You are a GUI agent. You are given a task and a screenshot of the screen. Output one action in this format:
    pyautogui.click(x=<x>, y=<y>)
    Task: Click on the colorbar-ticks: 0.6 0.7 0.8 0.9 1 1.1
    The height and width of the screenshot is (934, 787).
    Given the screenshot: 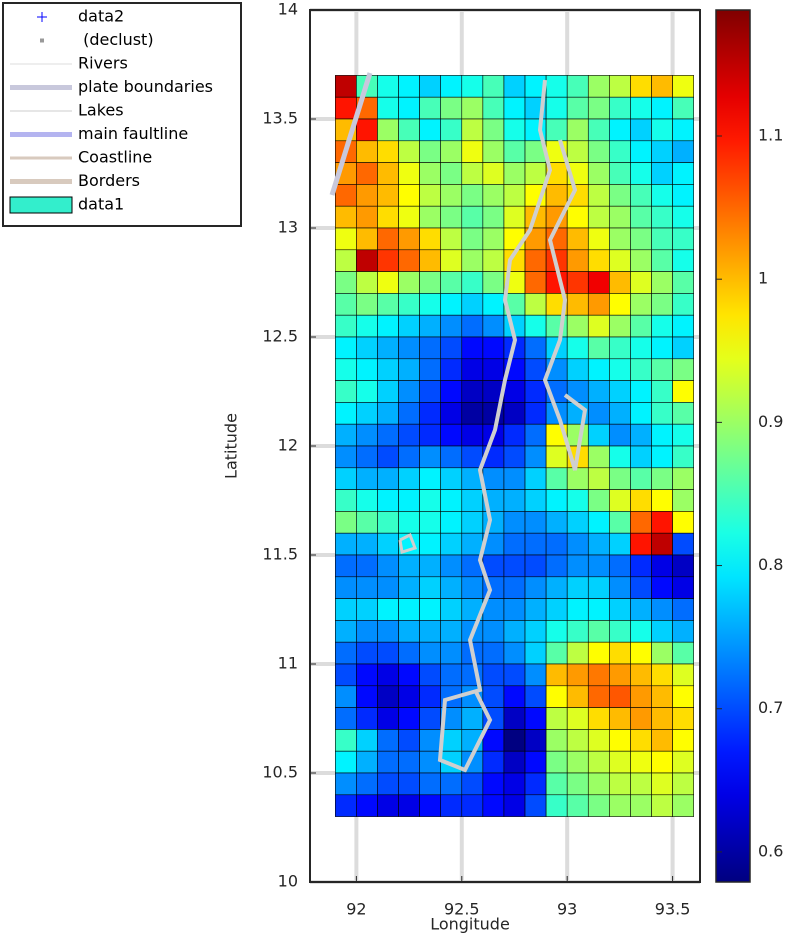 What is the action you would take?
    pyautogui.click(x=749, y=493)
    